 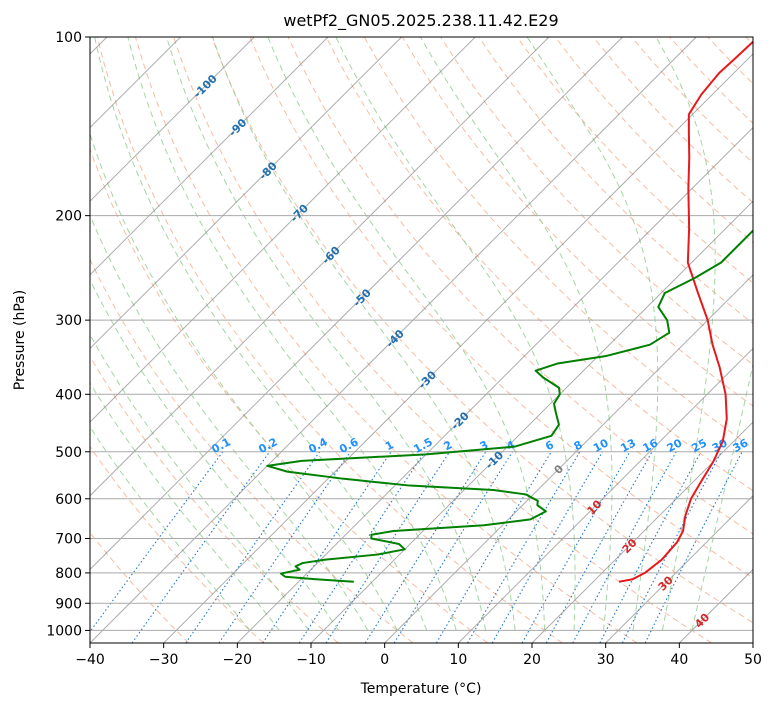 What do you see at coordinates (68, 38) in the screenshot?
I see `y-tick-label: 100` at bounding box center [68, 38].